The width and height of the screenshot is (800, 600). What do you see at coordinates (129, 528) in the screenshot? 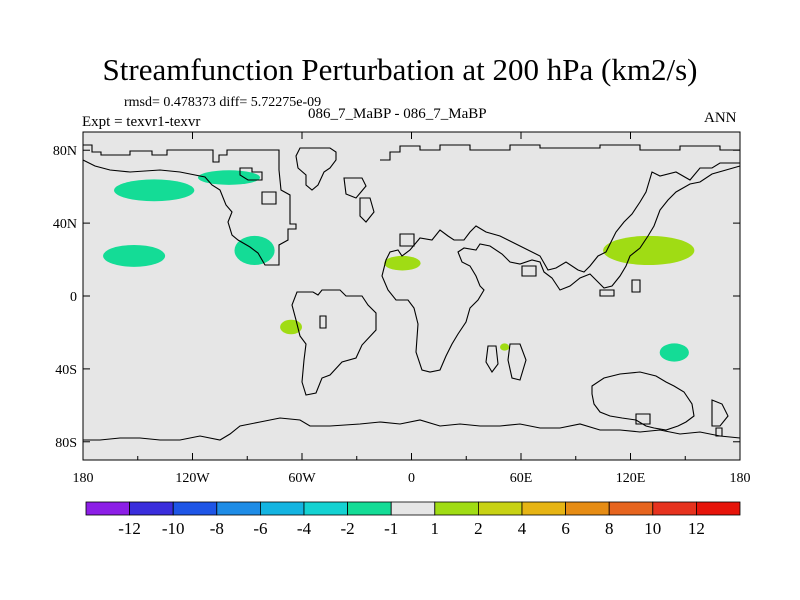
I see `colorbar-label: -12` at bounding box center [129, 528].